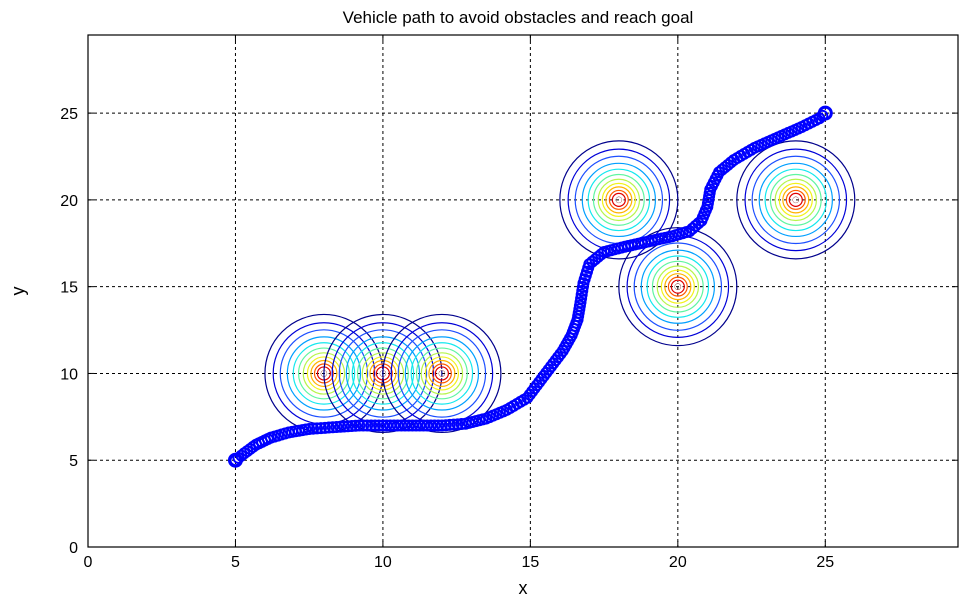  What do you see at coordinates (88, 562) in the screenshot?
I see `x-tick-label-0: 0` at bounding box center [88, 562].